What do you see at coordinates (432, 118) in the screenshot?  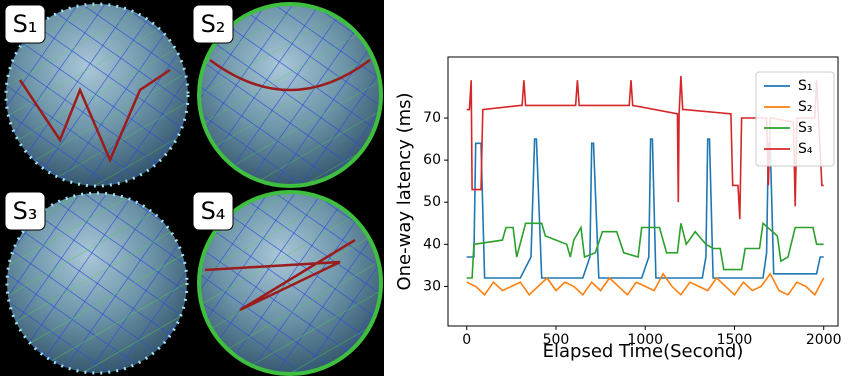 I see `y-tick-label: 70` at bounding box center [432, 118].